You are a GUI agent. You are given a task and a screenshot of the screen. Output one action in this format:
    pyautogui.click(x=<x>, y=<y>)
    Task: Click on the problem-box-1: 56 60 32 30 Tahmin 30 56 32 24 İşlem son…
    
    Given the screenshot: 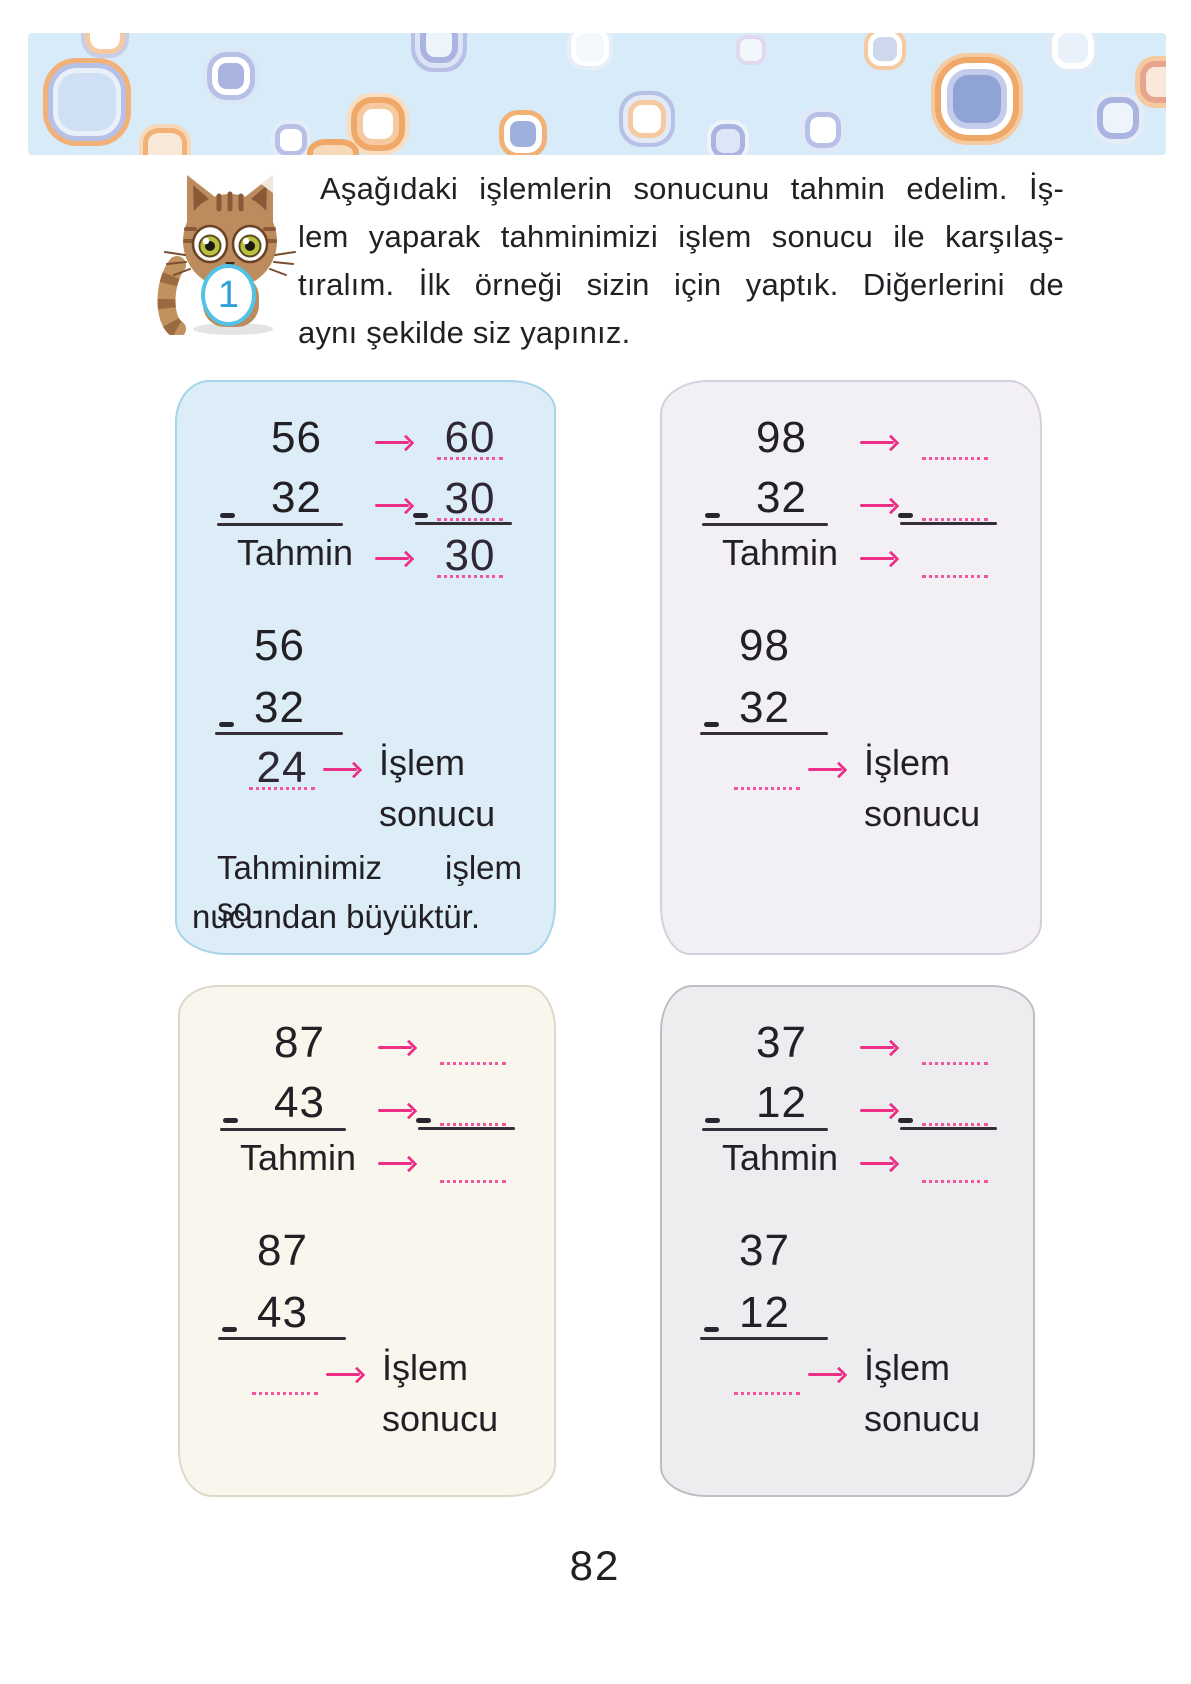 What is the action you would take?
    pyautogui.click(x=365, y=667)
    